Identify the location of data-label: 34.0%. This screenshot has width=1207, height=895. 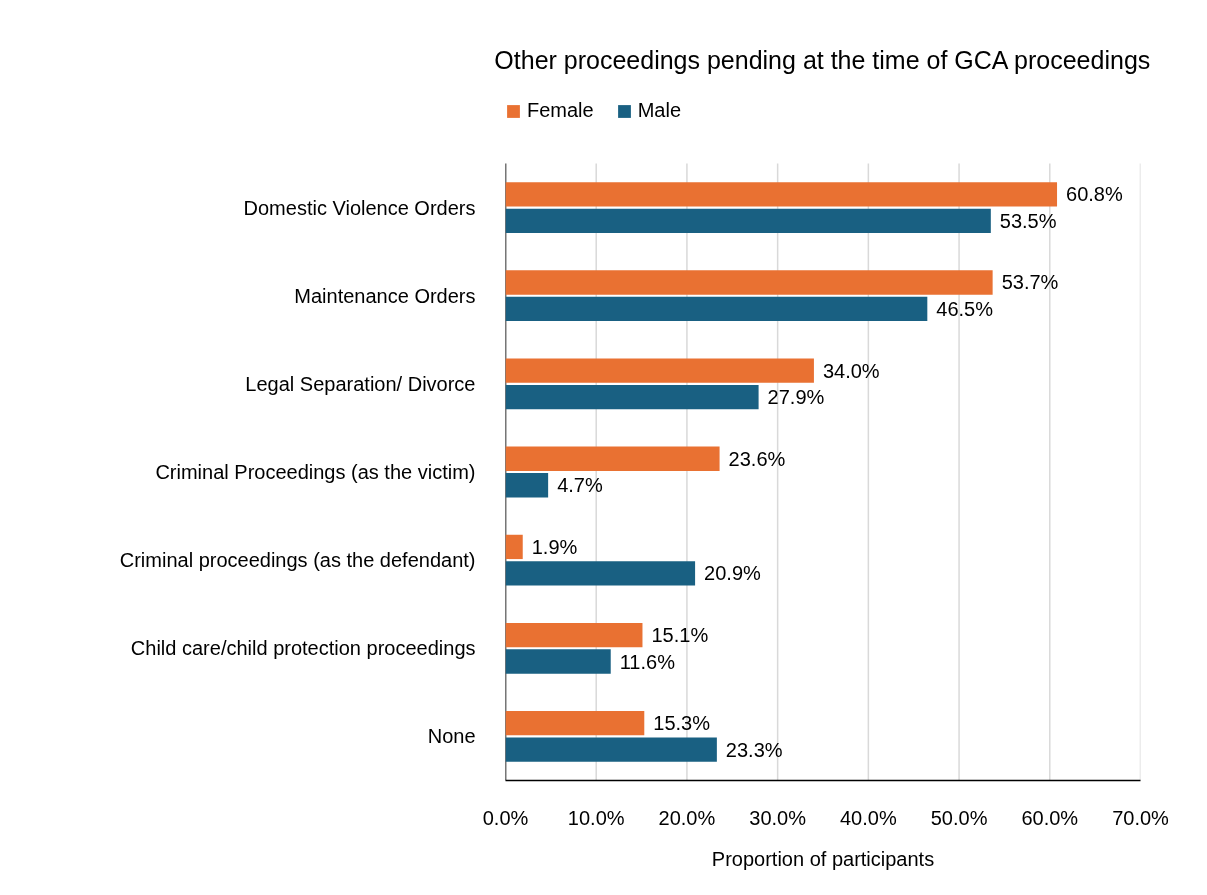
(851, 370).